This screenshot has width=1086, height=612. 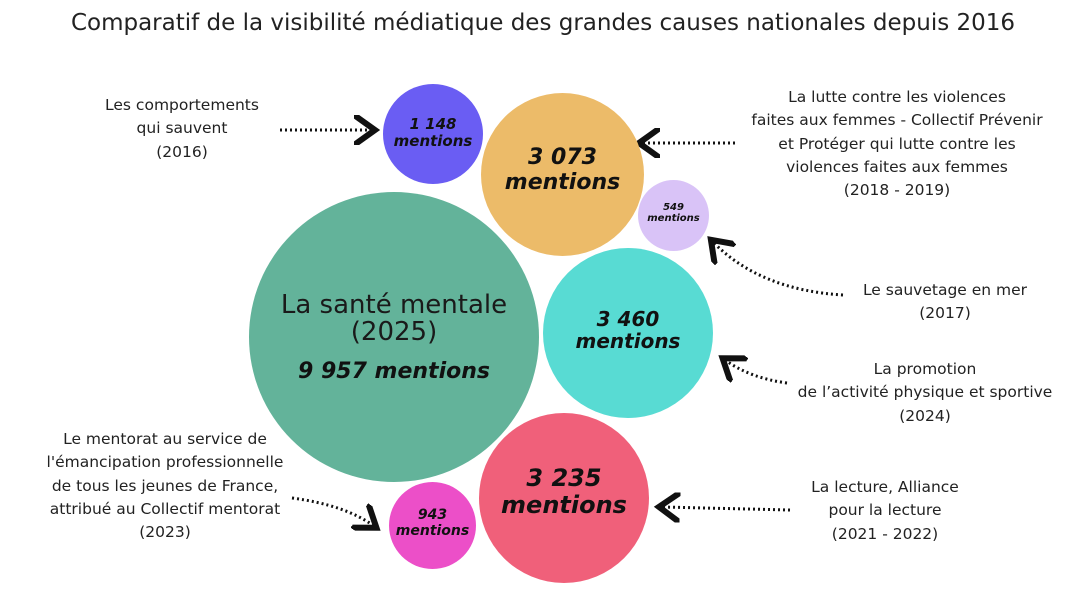 What do you see at coordinates (925, 415) in the screenshot?
I see `label-promotion-line: (2024)` at bounding box center [925, 415].